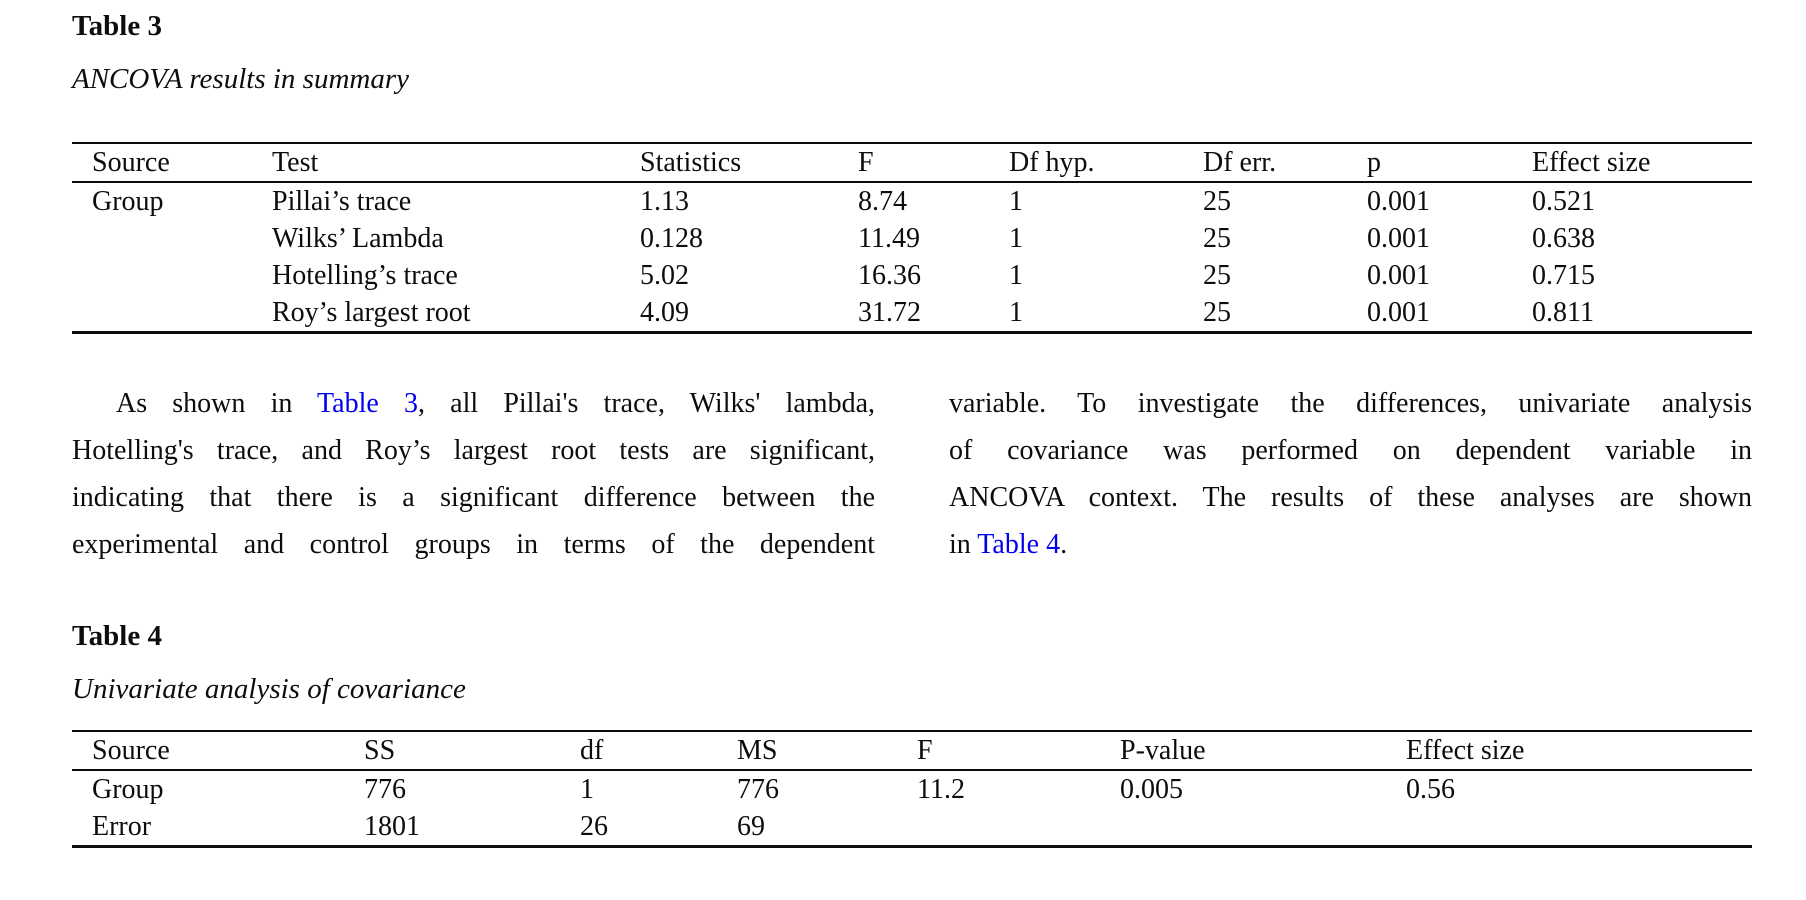  I want to click on cell: 5.02, so click(664, 275).